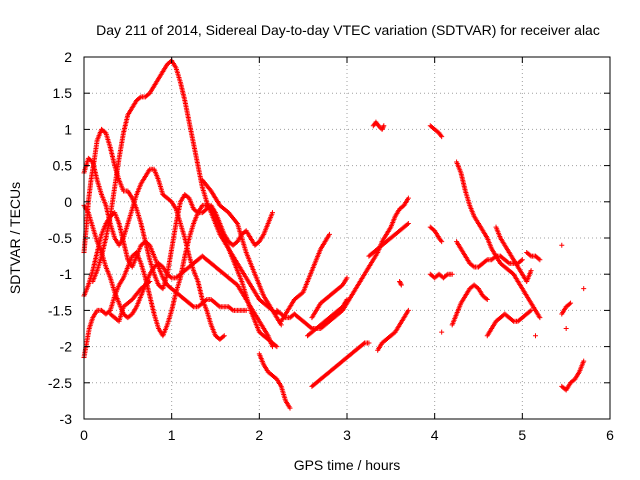  Describe the element at coordinates (68, 129) in the screenshot. I see `y-tick-label: 1` at that location.